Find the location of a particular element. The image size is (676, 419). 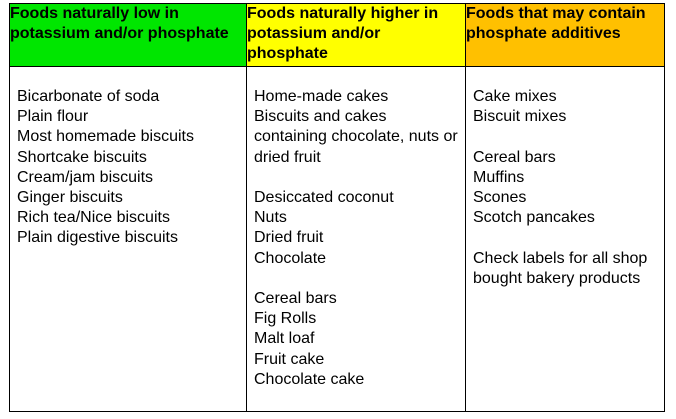

list-item: Cream/jam biscuits is located at coordinates (85, 177).